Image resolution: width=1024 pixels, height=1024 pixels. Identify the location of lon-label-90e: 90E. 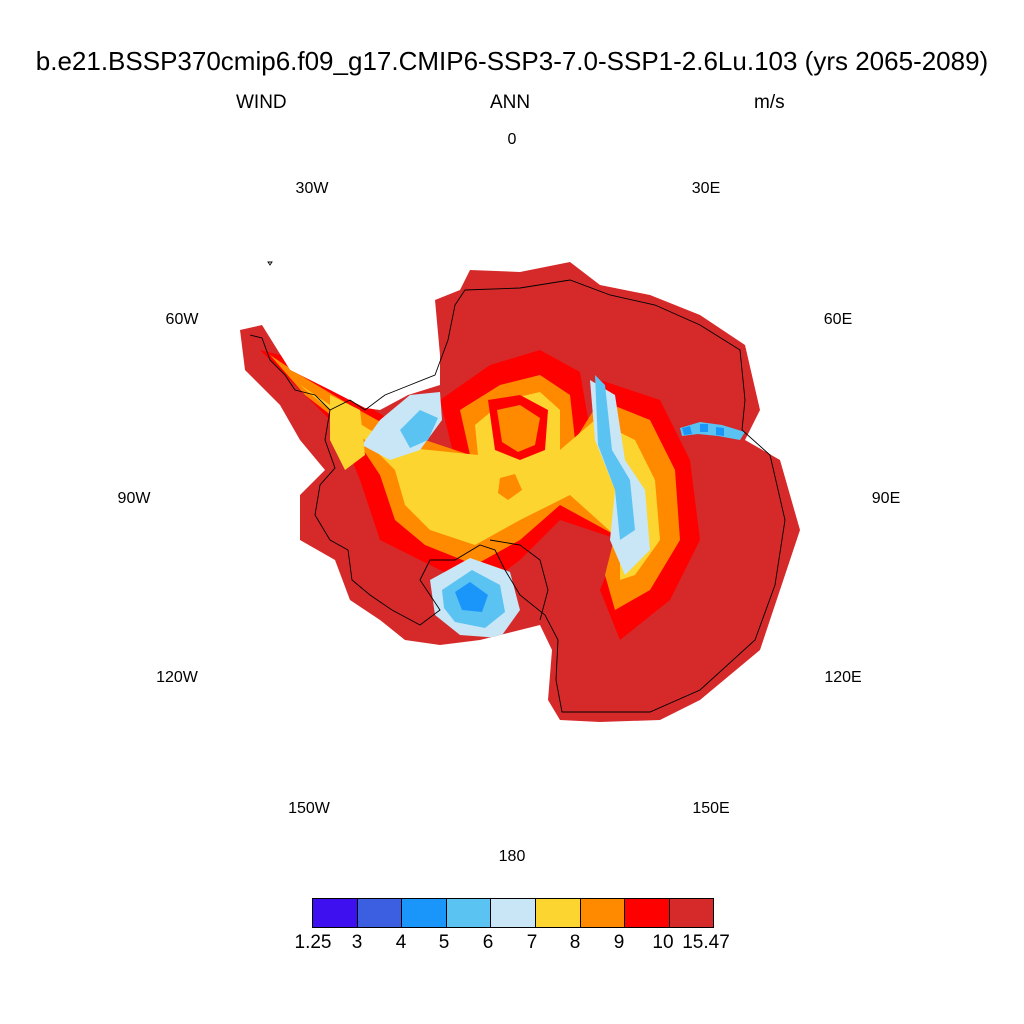
(886, 498).